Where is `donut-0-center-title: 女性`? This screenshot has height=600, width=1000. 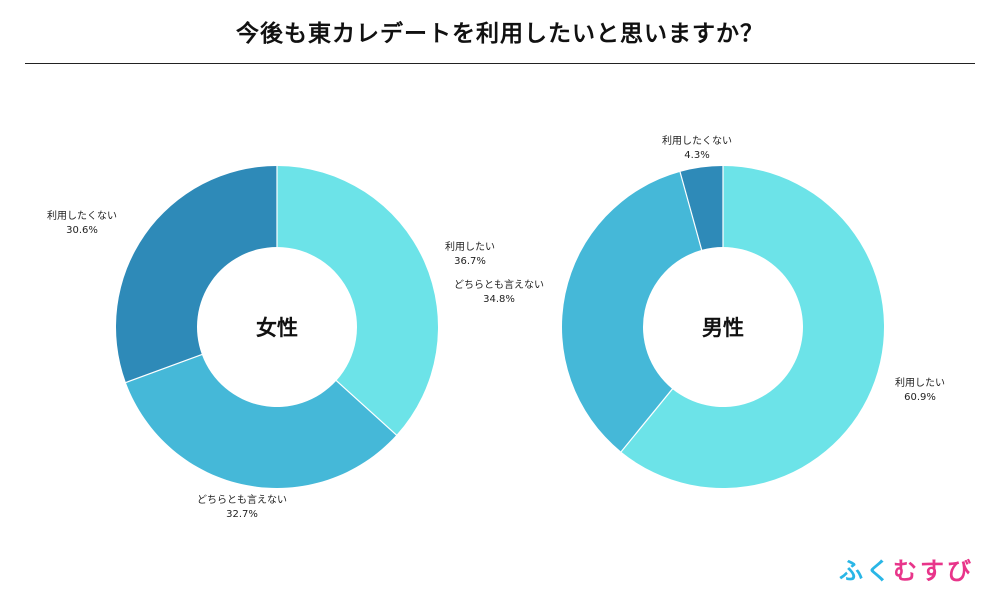 donut-0-center-title: 女性 is located at coordinates (277, 328).